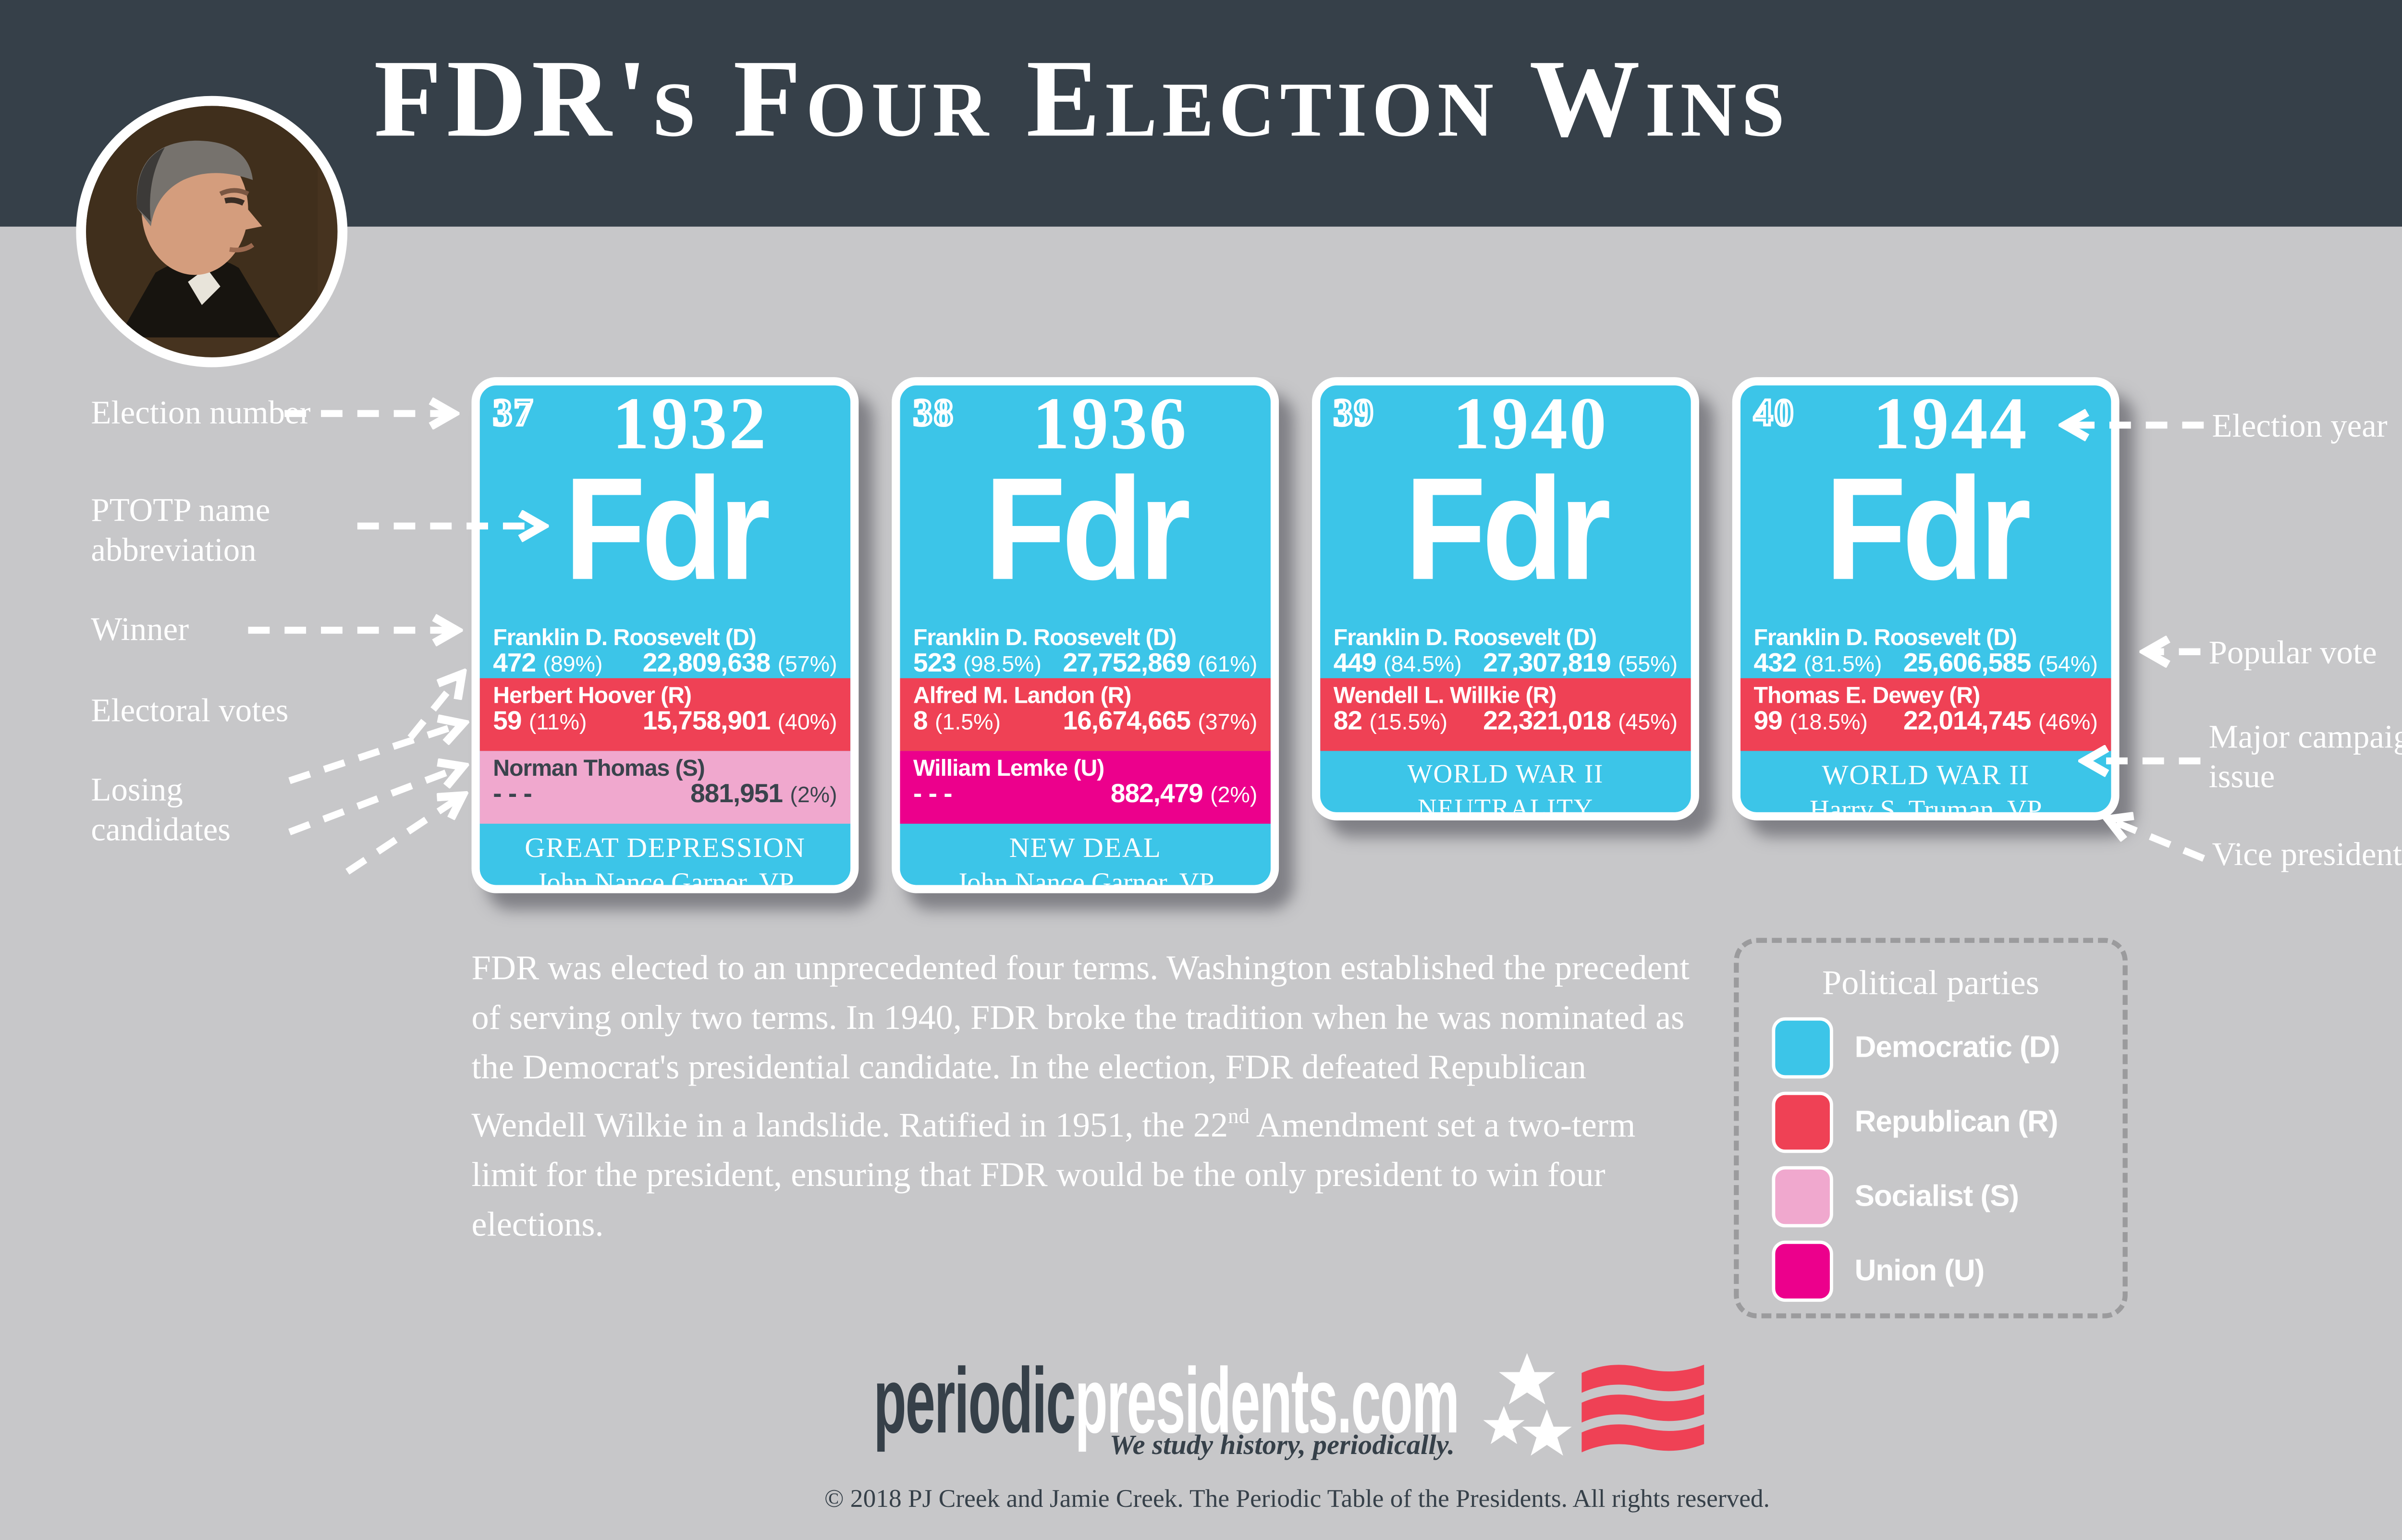 This screenshot has width=2402, height=1540. Describe the element at coordinates (1926, 775) in the screenshot. I see `campaign-issue: WORLD WAR II` at that location.